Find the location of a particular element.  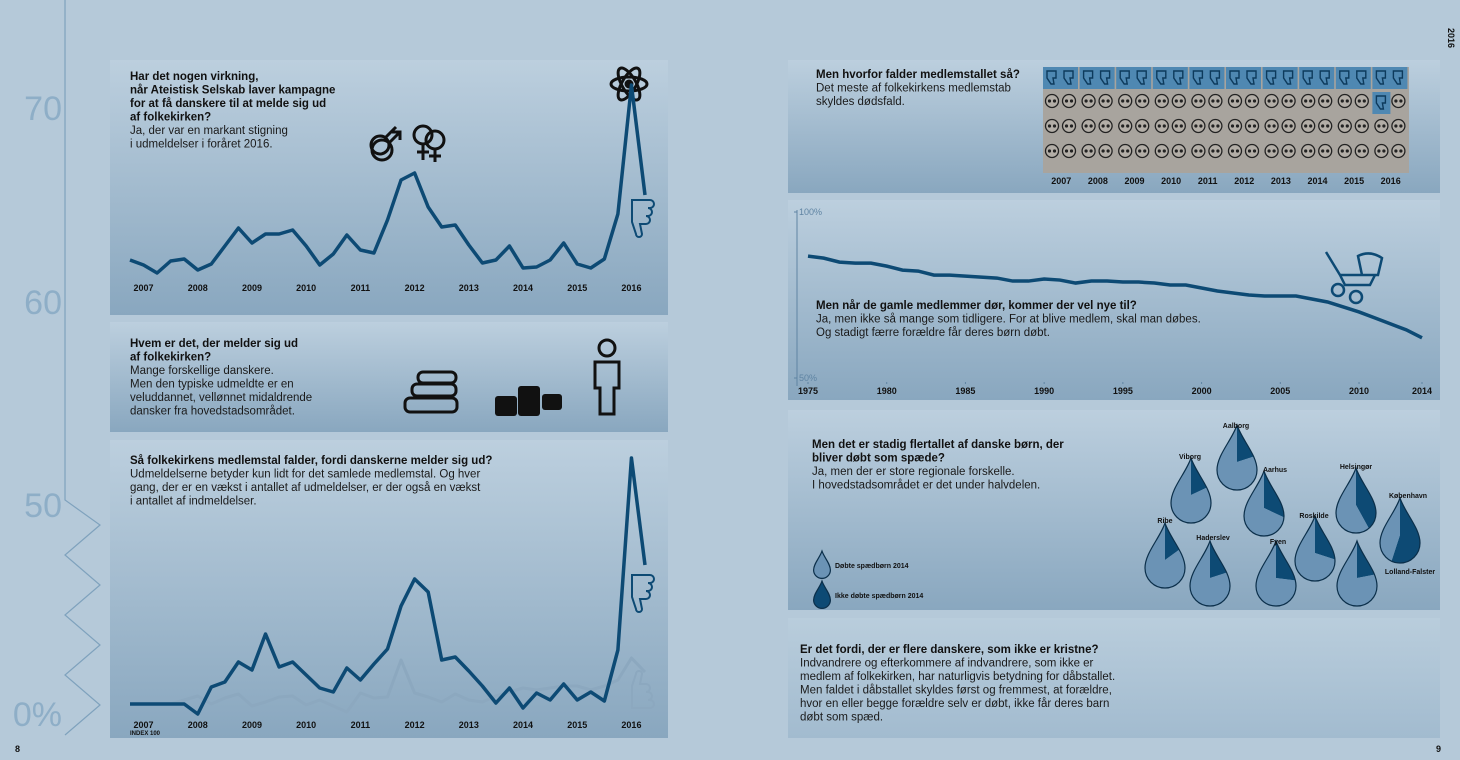

x-tick-label: 2012 is located at coordinates (415, 288).